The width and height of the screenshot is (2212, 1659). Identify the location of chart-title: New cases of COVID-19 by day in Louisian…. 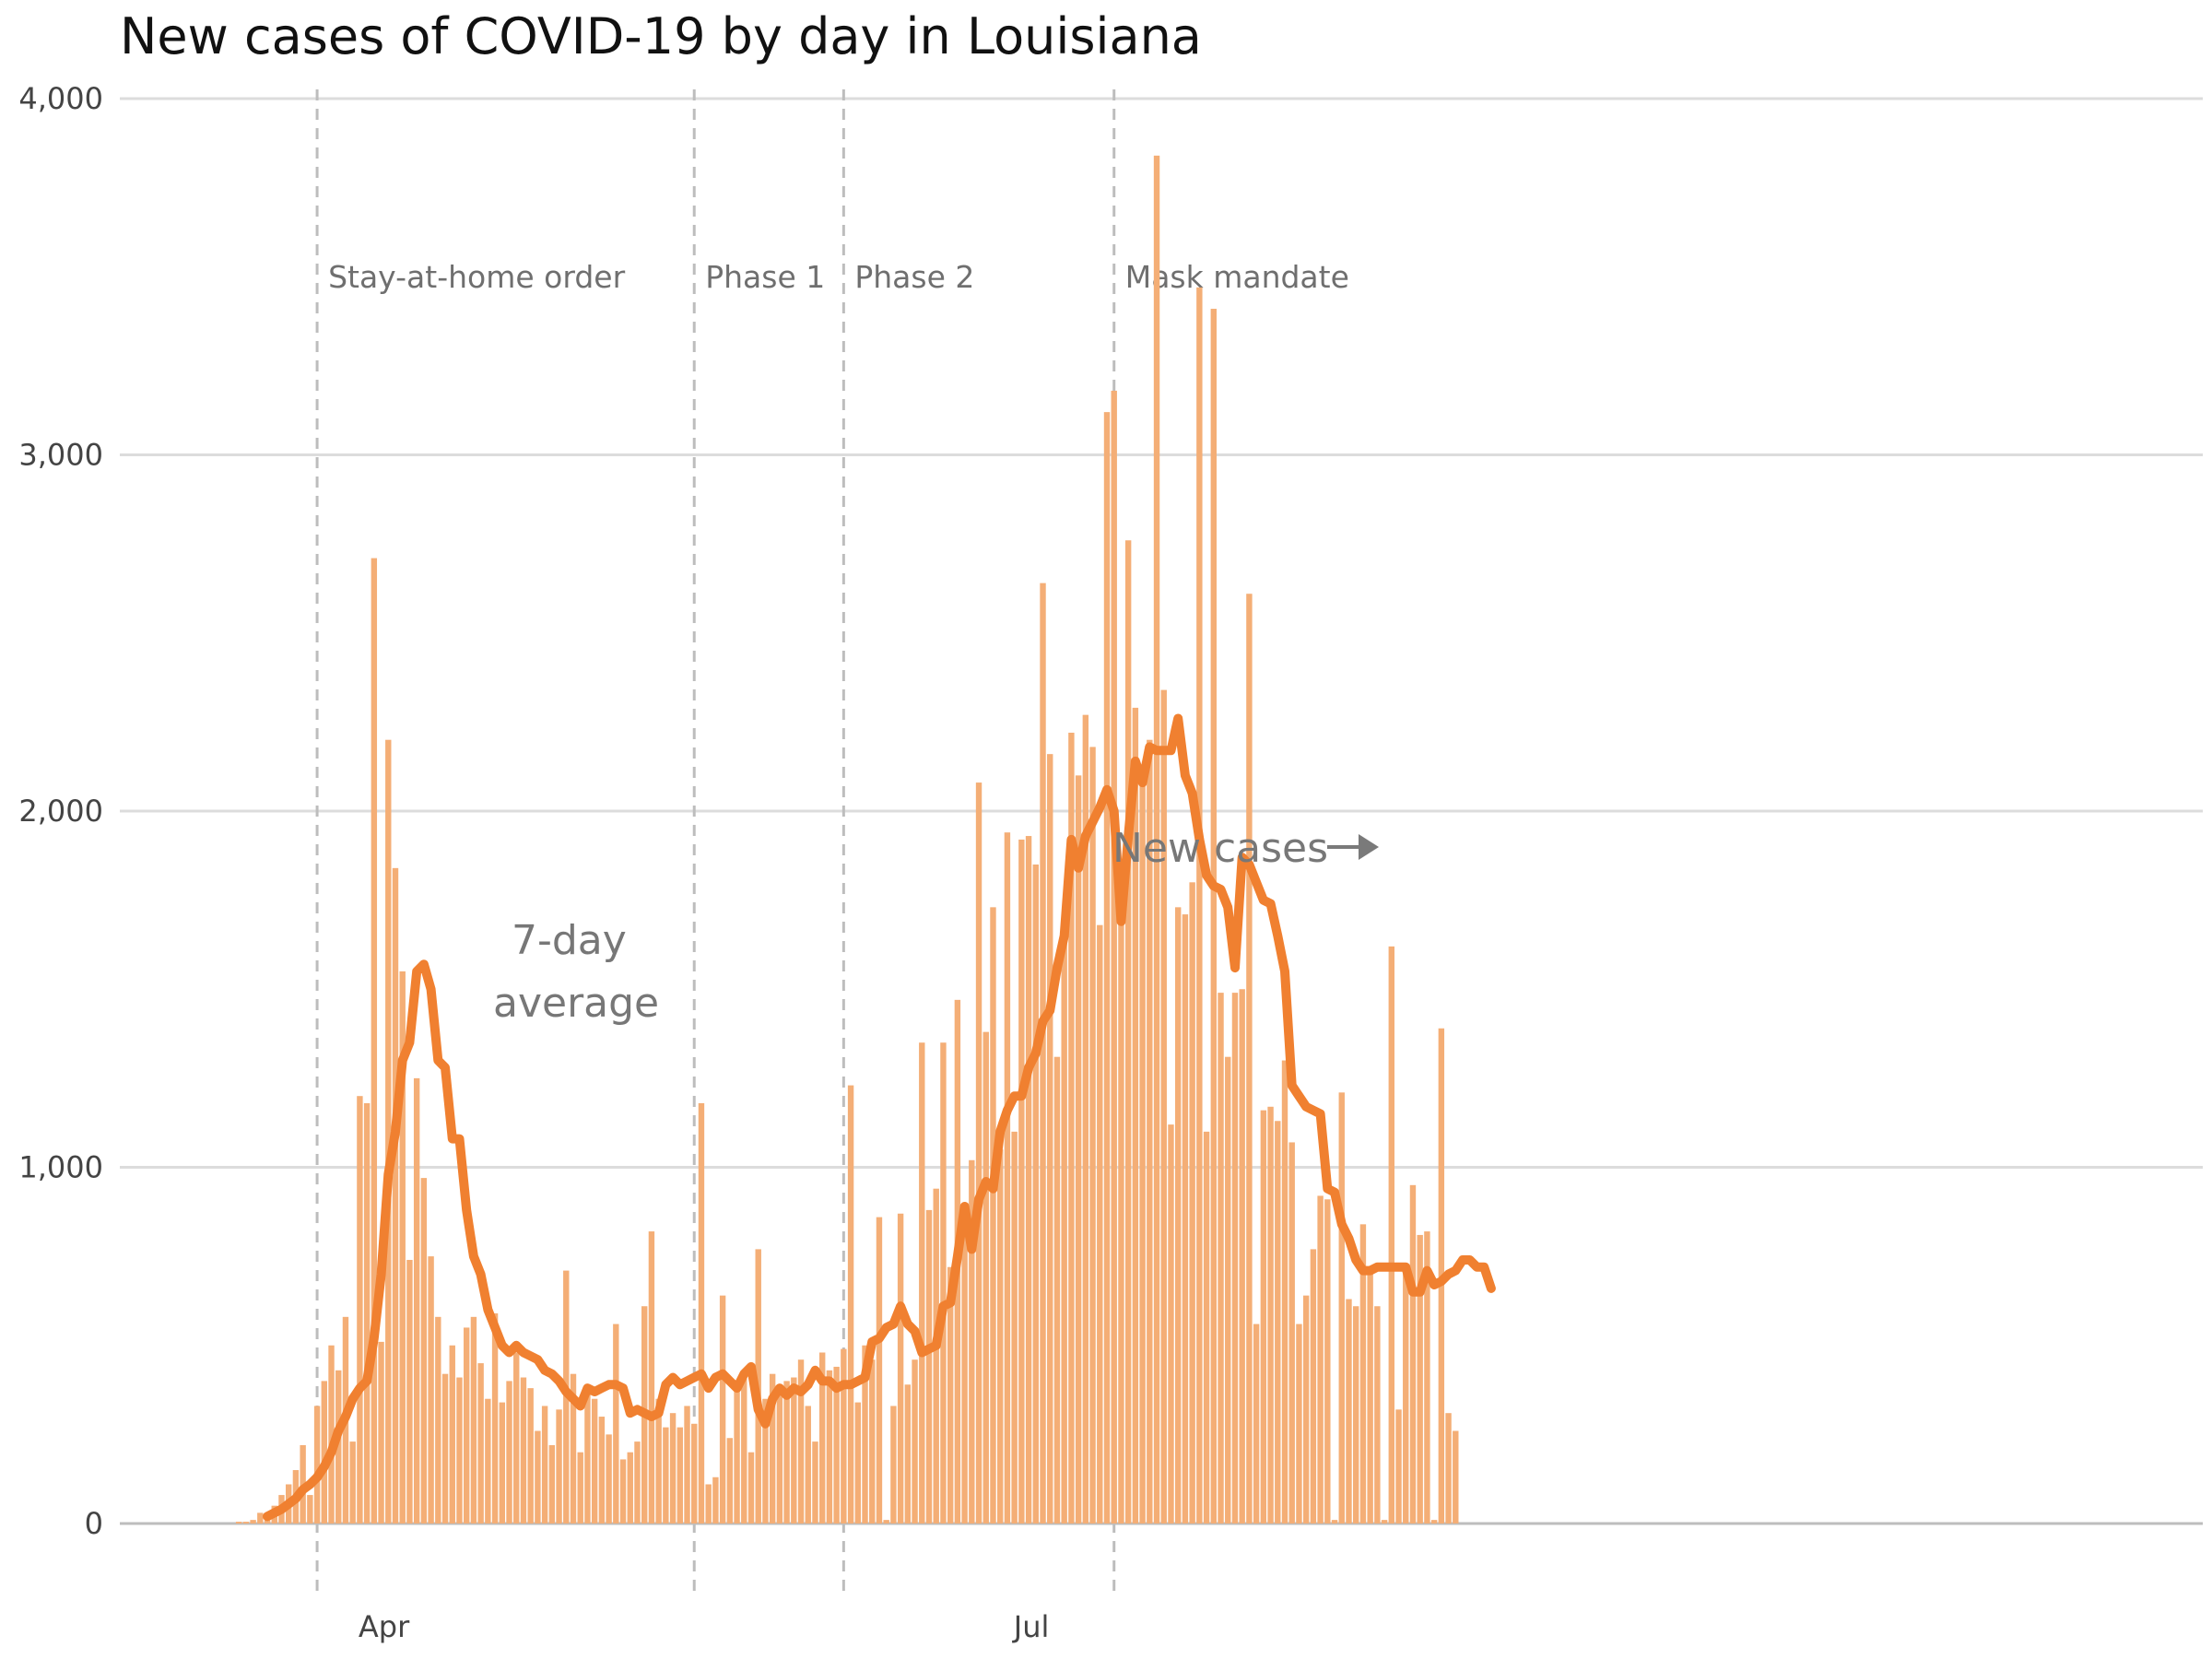
(661, 36).